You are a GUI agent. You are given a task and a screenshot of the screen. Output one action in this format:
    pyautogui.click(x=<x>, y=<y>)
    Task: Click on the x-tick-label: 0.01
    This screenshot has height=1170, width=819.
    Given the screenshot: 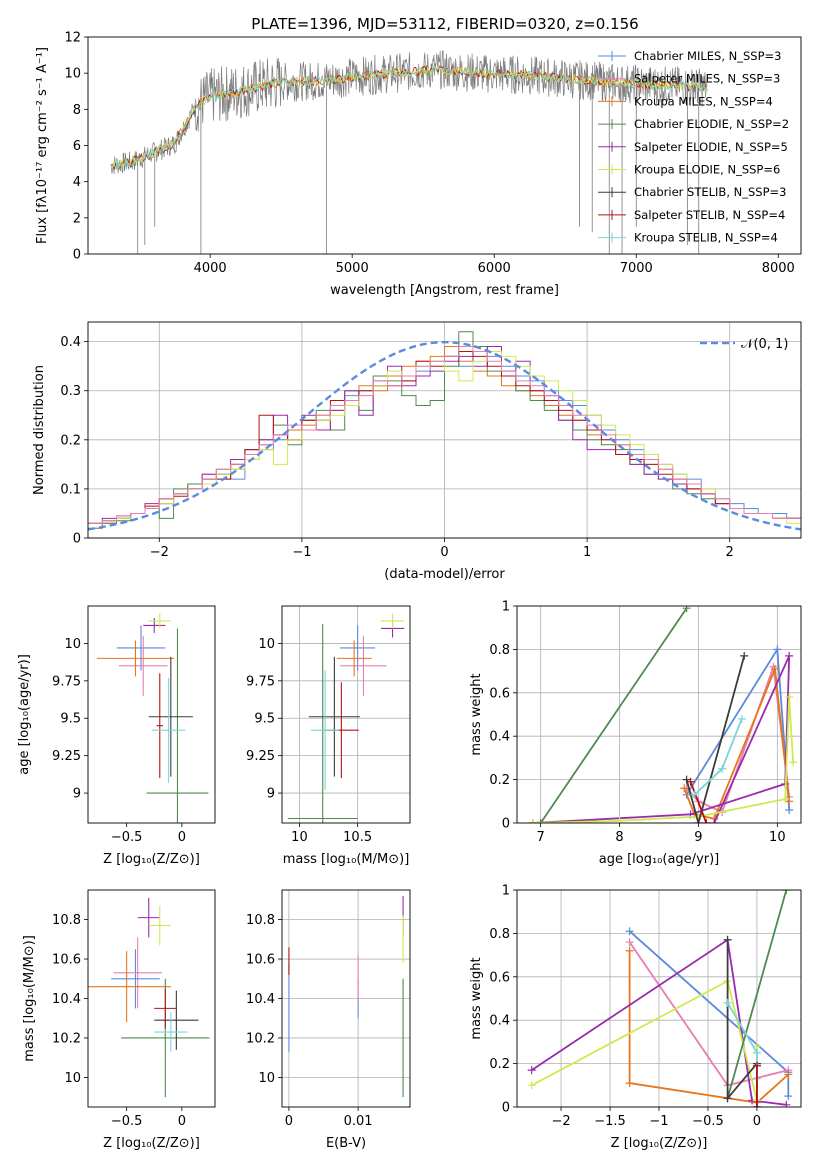 What is the action you would take?
    pyautogui.click(x=358, y=1121)
    